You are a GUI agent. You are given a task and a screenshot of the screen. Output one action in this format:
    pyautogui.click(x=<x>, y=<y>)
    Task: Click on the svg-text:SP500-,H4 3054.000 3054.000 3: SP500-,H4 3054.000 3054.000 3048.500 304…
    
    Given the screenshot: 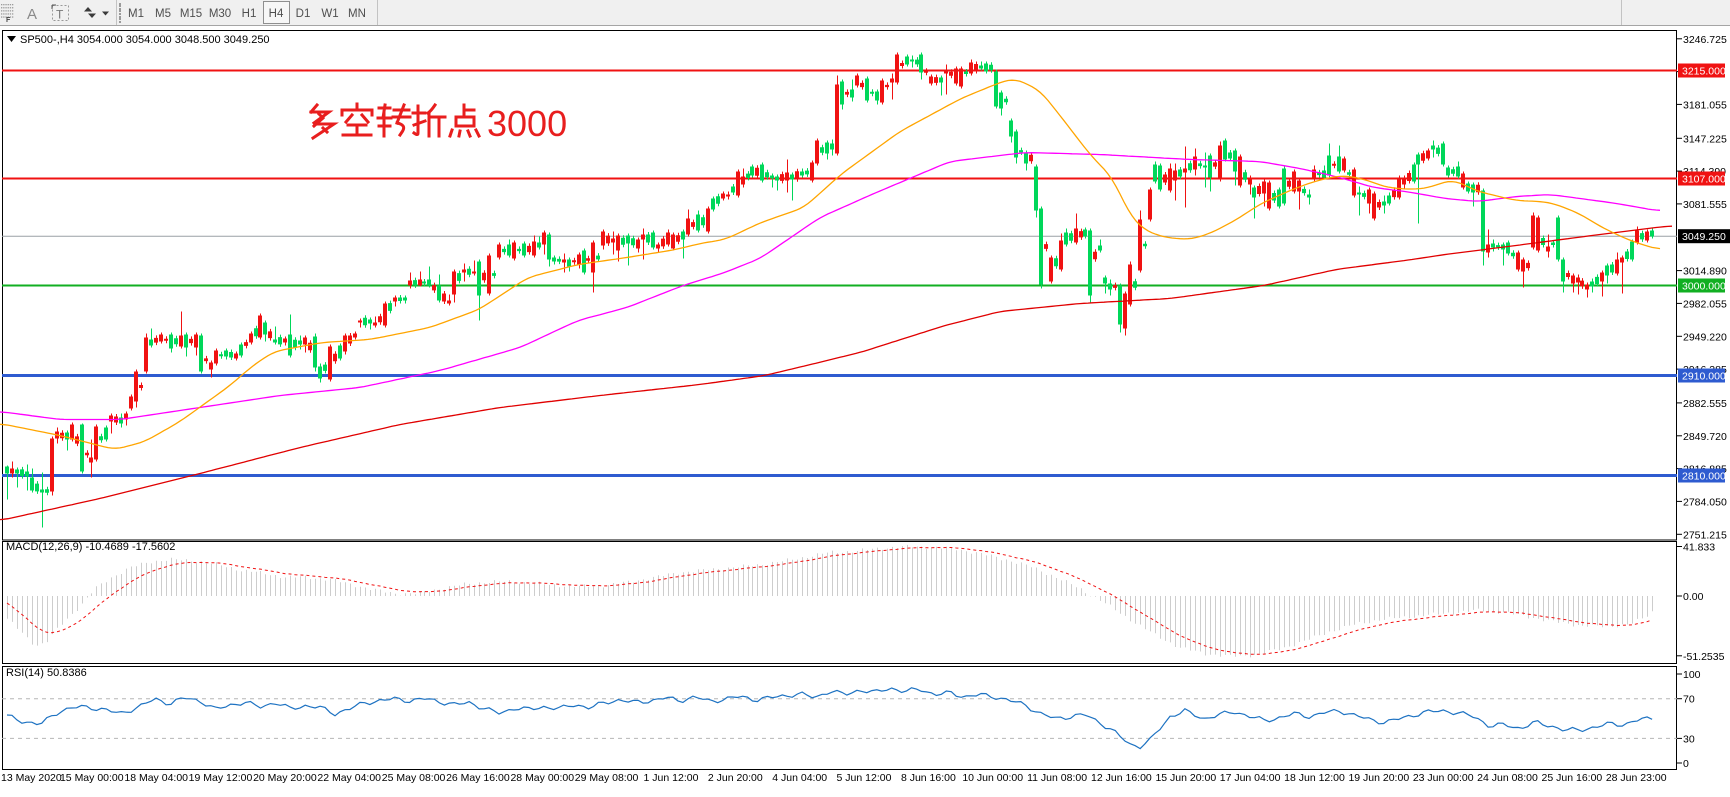 What is the action you would take?
    pyautogui.click(x=145, y=40)
    